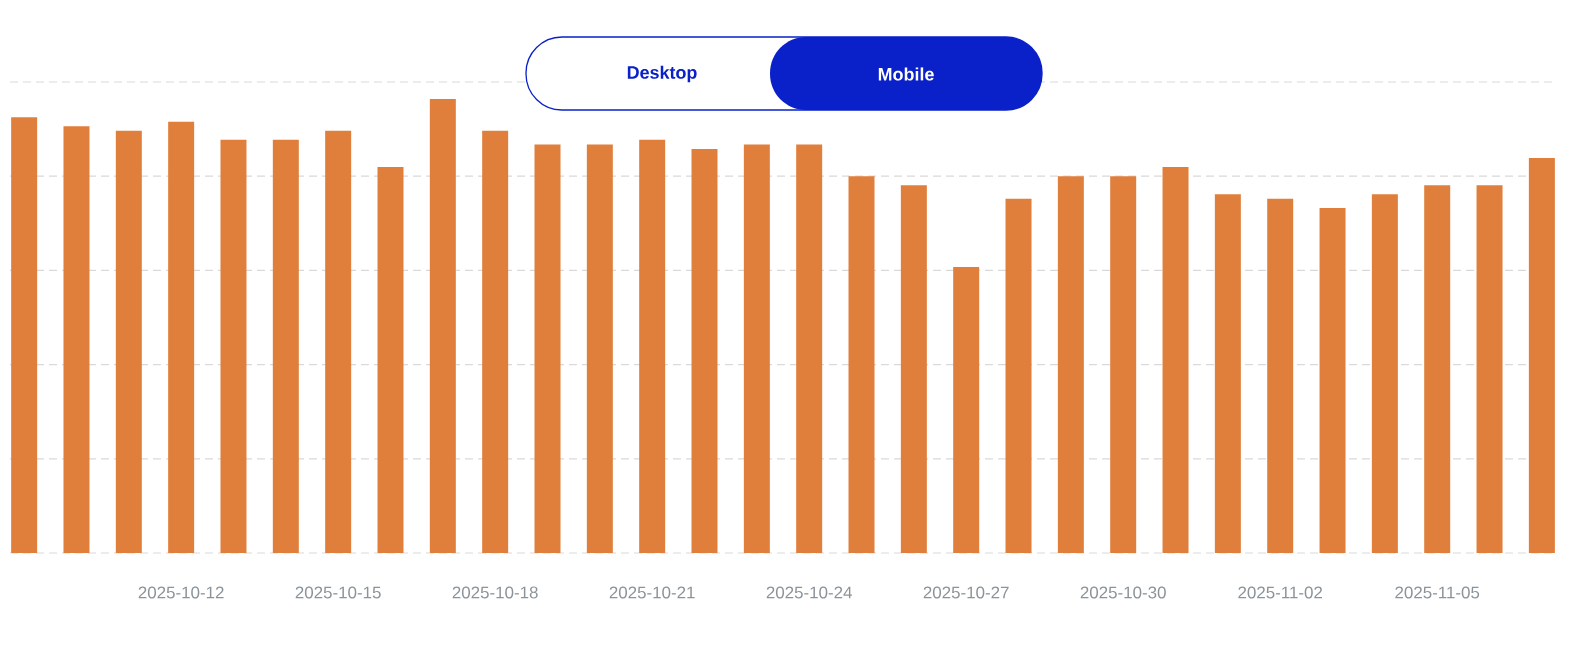 This screenshot has height=648, width=1574. I want to click on x-tick-label: 2025-10-24, so click(809, 592).